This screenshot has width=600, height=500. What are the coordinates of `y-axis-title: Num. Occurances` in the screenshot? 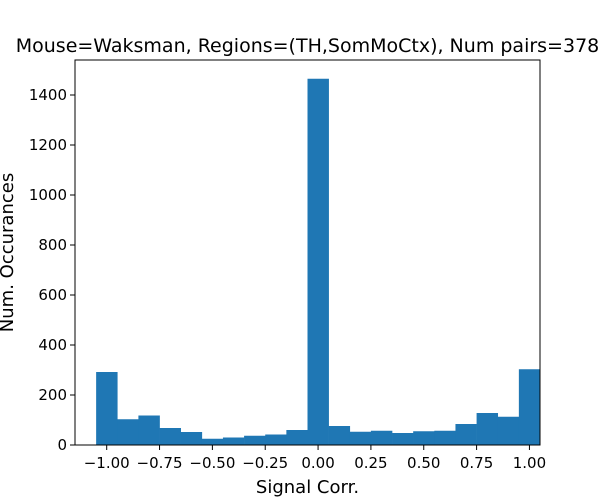 It's located at (9, 252).